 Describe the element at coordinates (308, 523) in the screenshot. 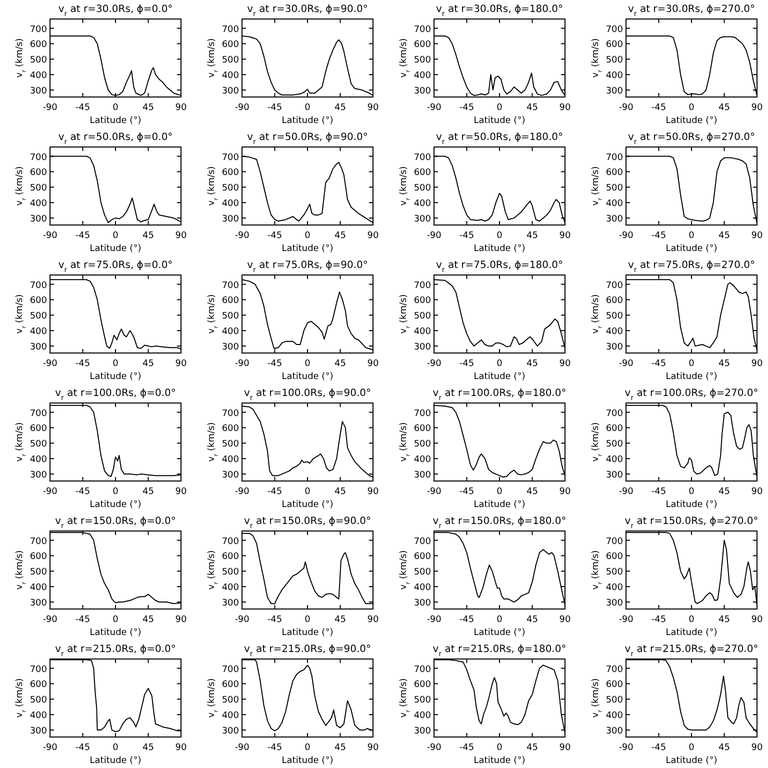

I see `chart-title: v$_{r}$ at r=150.0Rs, ϕ=90.0°` at that location.